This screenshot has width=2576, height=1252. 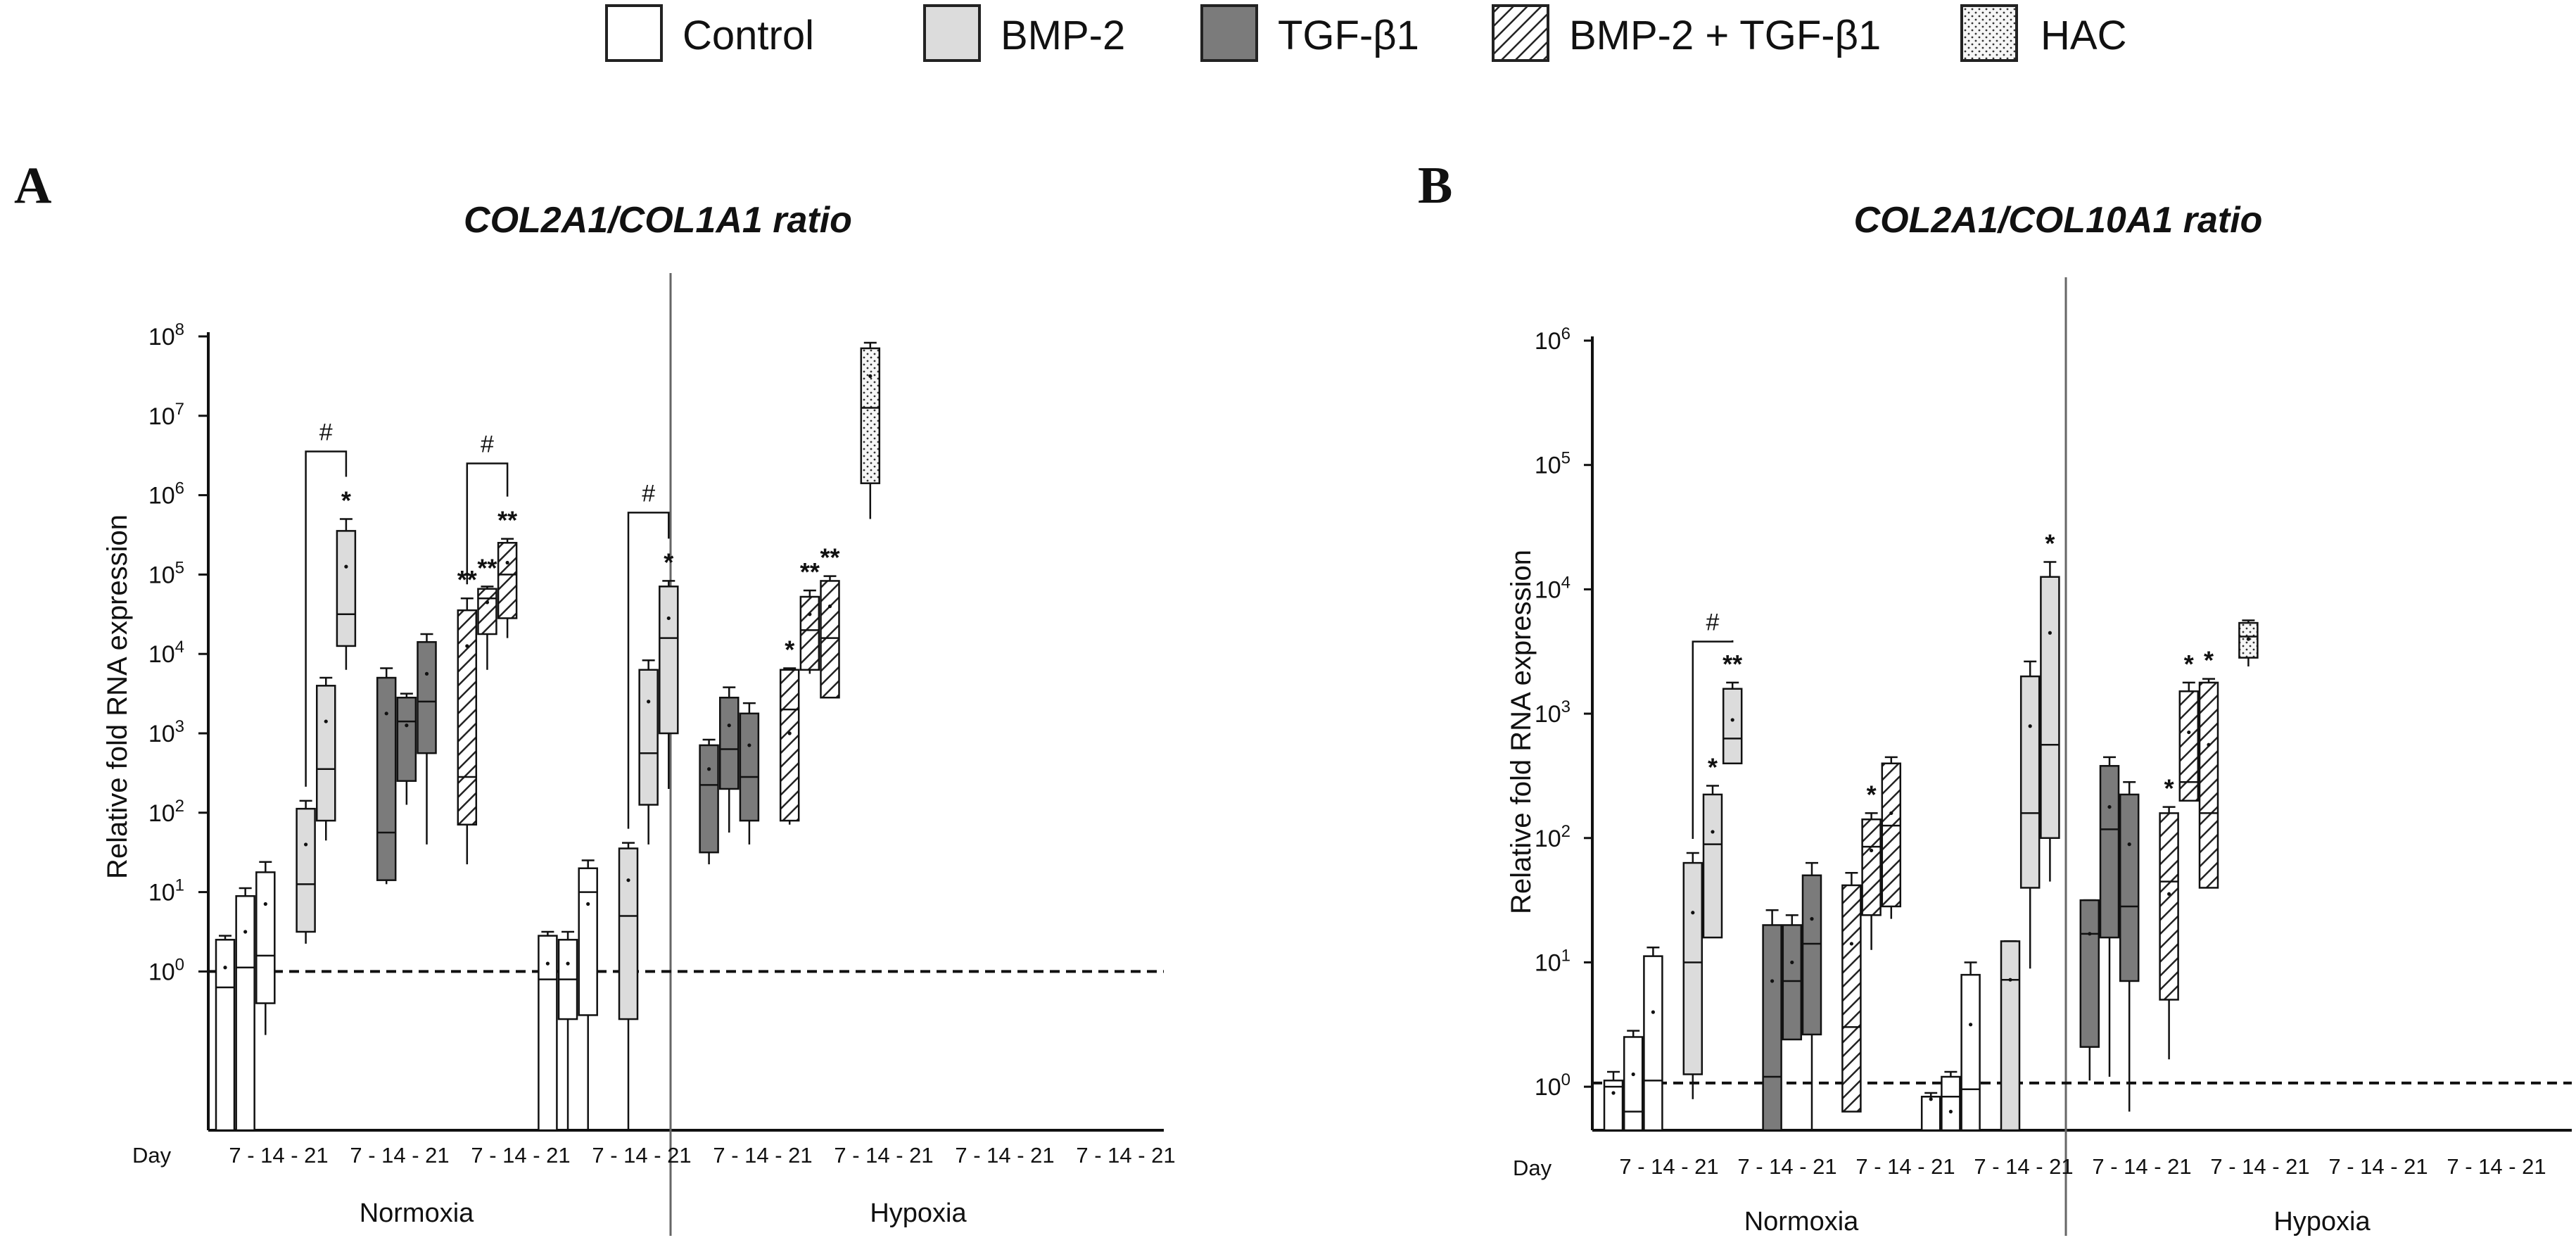 What do you see at coordinates (641, 1155) in the screenshot?
I see `panel-a-day-ticks-4: 7 - 14 - 21` at bounding box center [641, 1155].